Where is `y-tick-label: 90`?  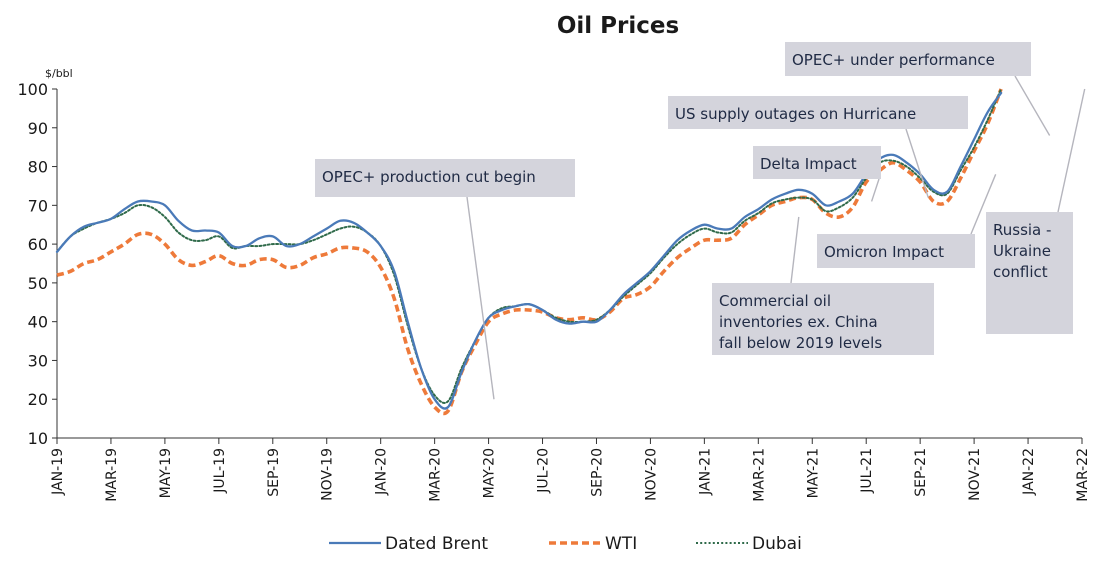
y-tick-label: 90 is located at coordinates (38, 128).